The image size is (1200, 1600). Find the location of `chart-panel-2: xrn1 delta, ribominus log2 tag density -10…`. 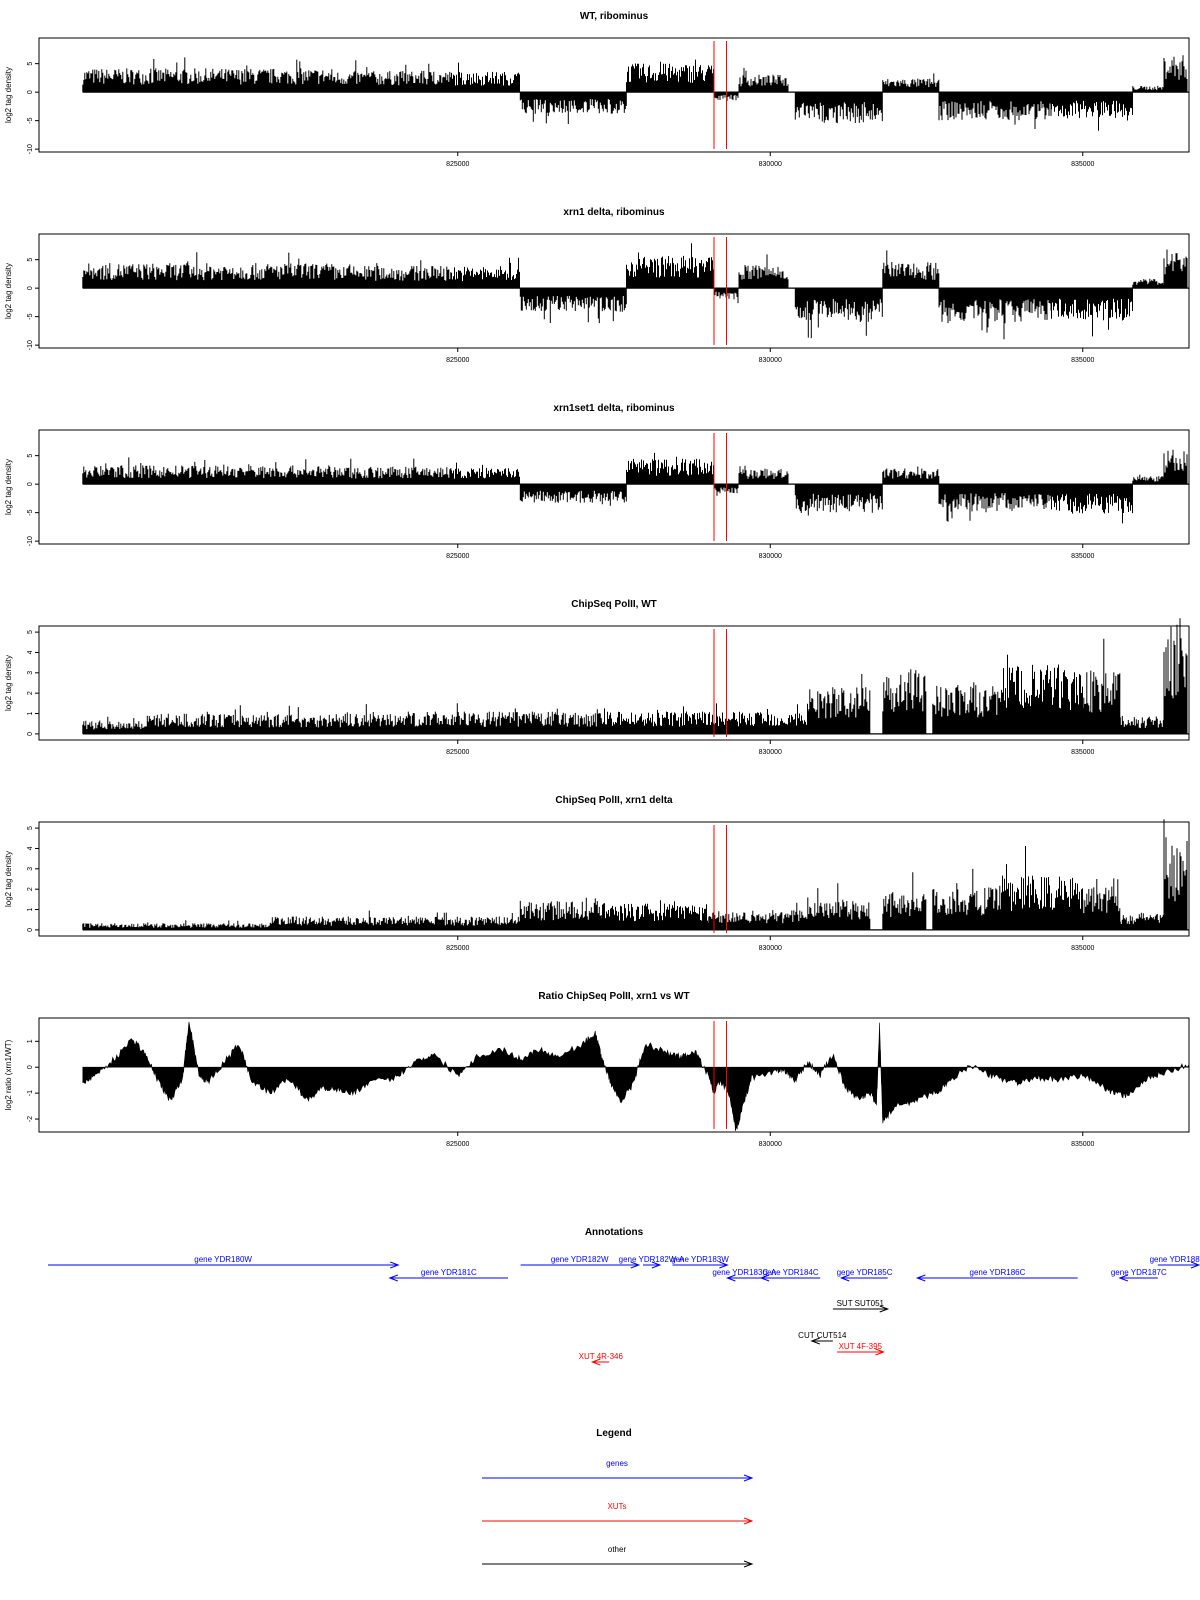

chart-panel-2: xrn1 delta, ribominus log2 tag density -10… is located at coordinates (597, 285).